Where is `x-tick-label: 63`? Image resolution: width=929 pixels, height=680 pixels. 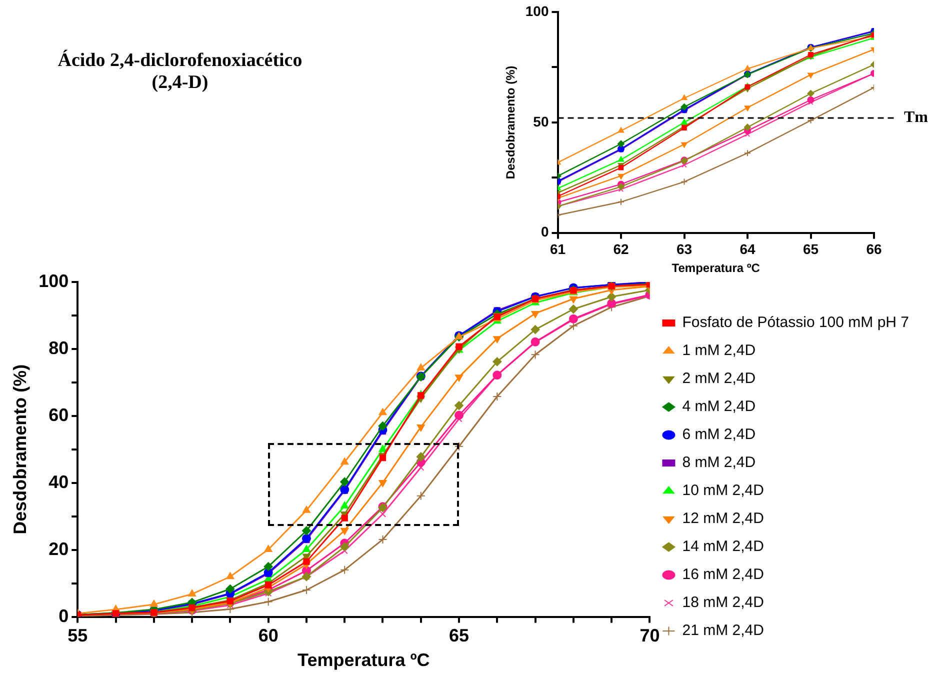 x-tick-label: 63 is located at coordinates (684, 249).